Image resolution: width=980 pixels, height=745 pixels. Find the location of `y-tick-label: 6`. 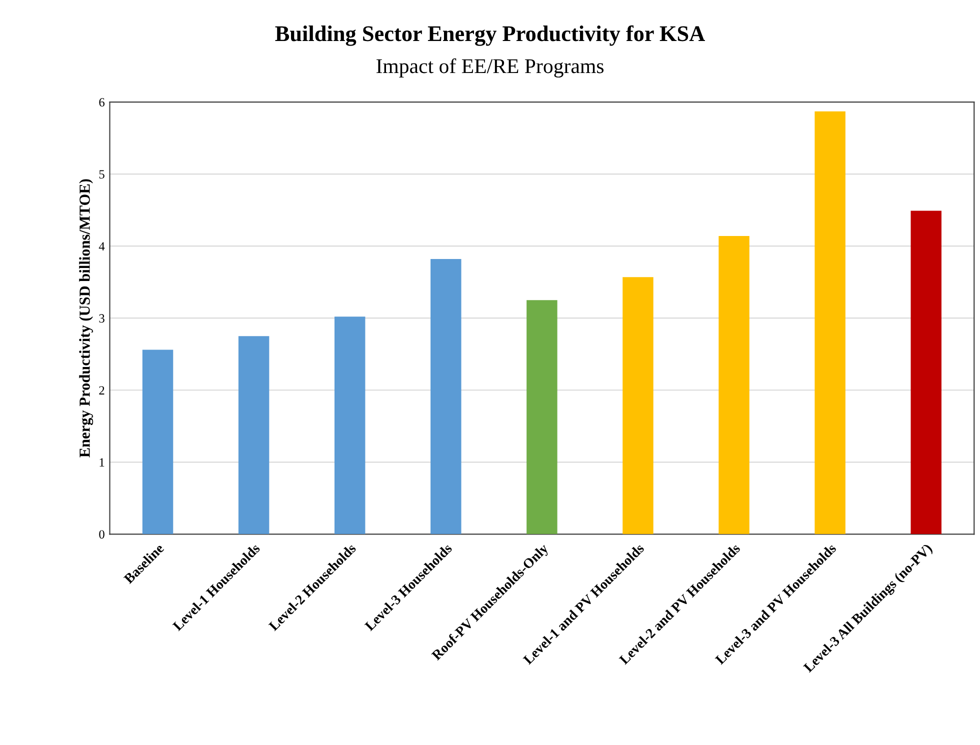

y-tick-label: 6 is located at coordinates (102, 102).